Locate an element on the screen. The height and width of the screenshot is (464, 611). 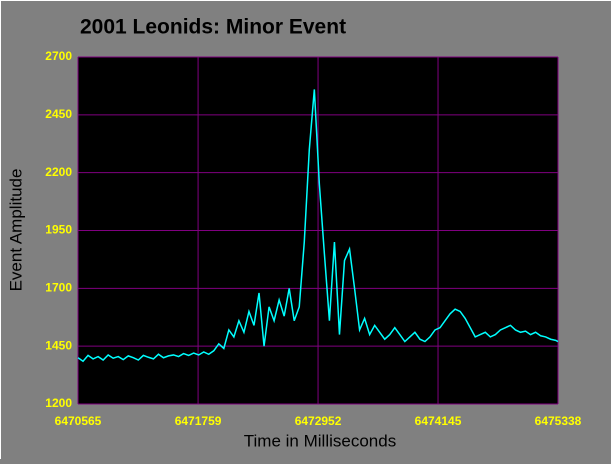
y-tick-label: 1200 is located at coordinates (58, 403).